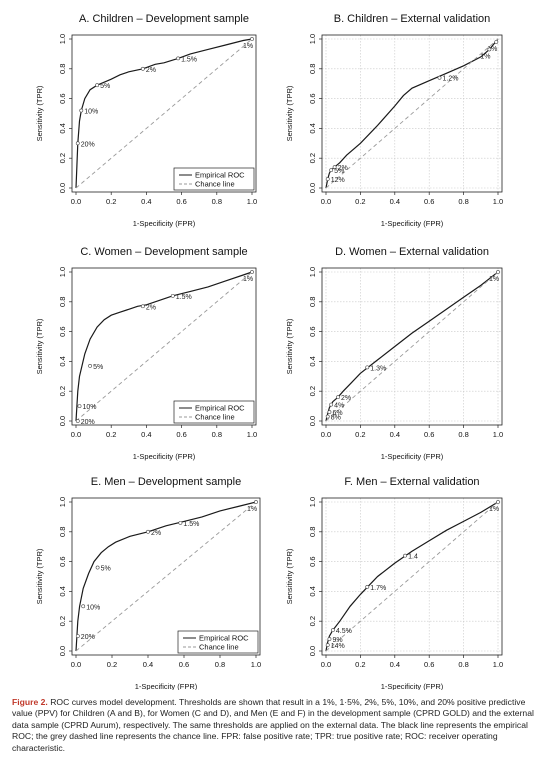  I want to click on threshold-label: 1.4, so click(413, 557).